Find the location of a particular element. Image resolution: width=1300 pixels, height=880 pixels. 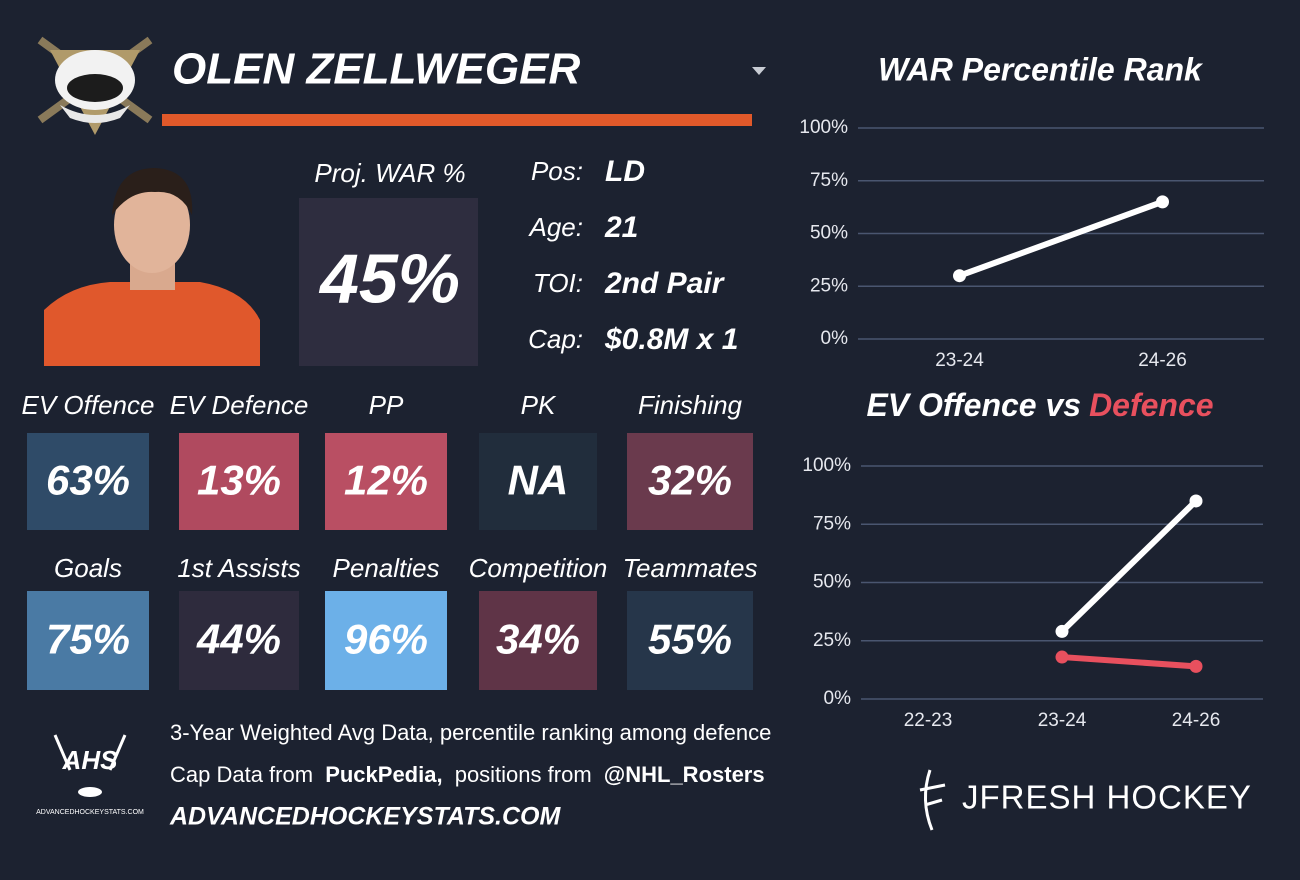

ahs-logo: AHS ADVANCEDHOCKEYSTATS.COM is located at coordinates (90, 775).